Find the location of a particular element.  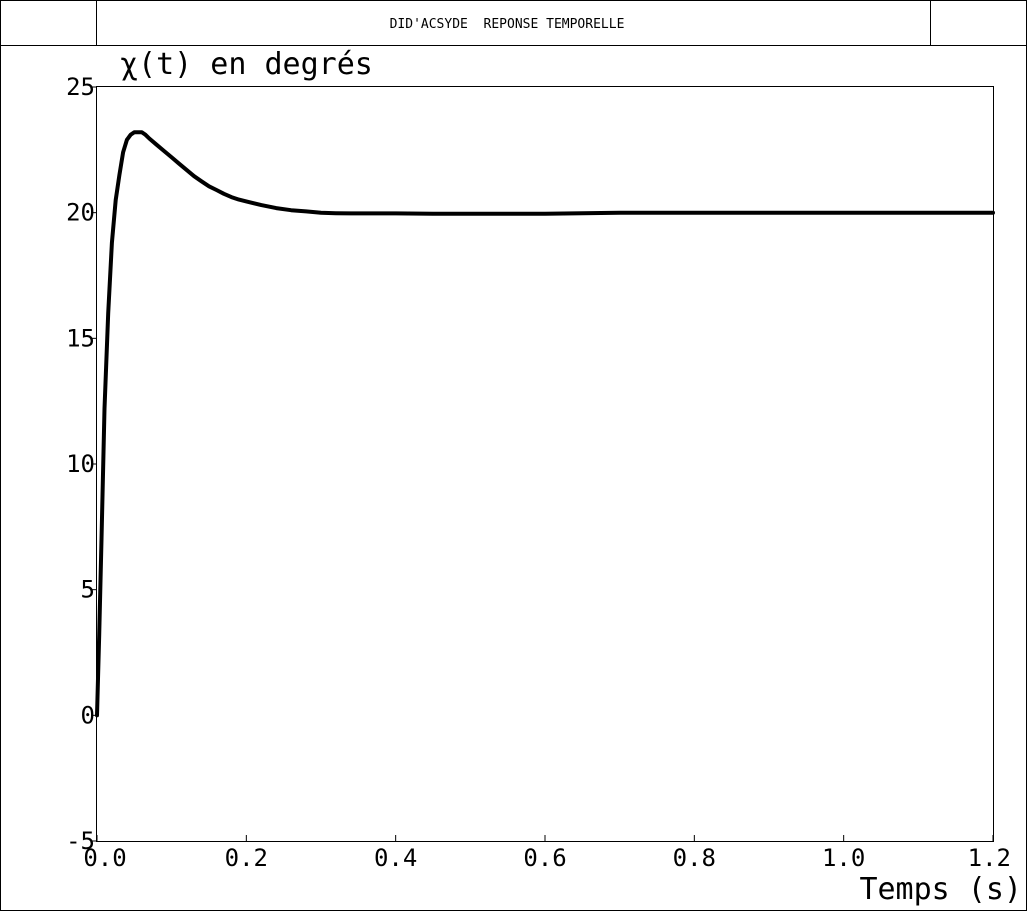

x-axis-ticks: 0.0 0.2 0.4 0.6 0.8 1.0 1.2 is located at coordinates (547, 853).